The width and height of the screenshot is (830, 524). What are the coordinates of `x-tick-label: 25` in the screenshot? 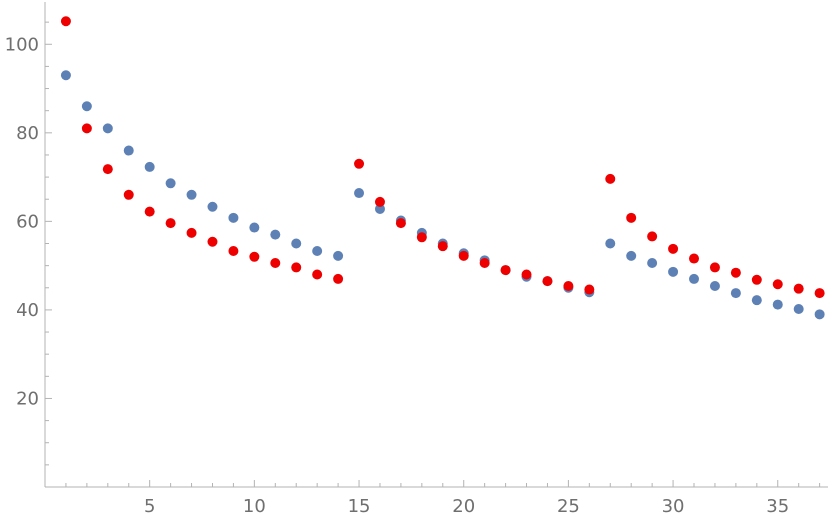 It's located at (568, 506).